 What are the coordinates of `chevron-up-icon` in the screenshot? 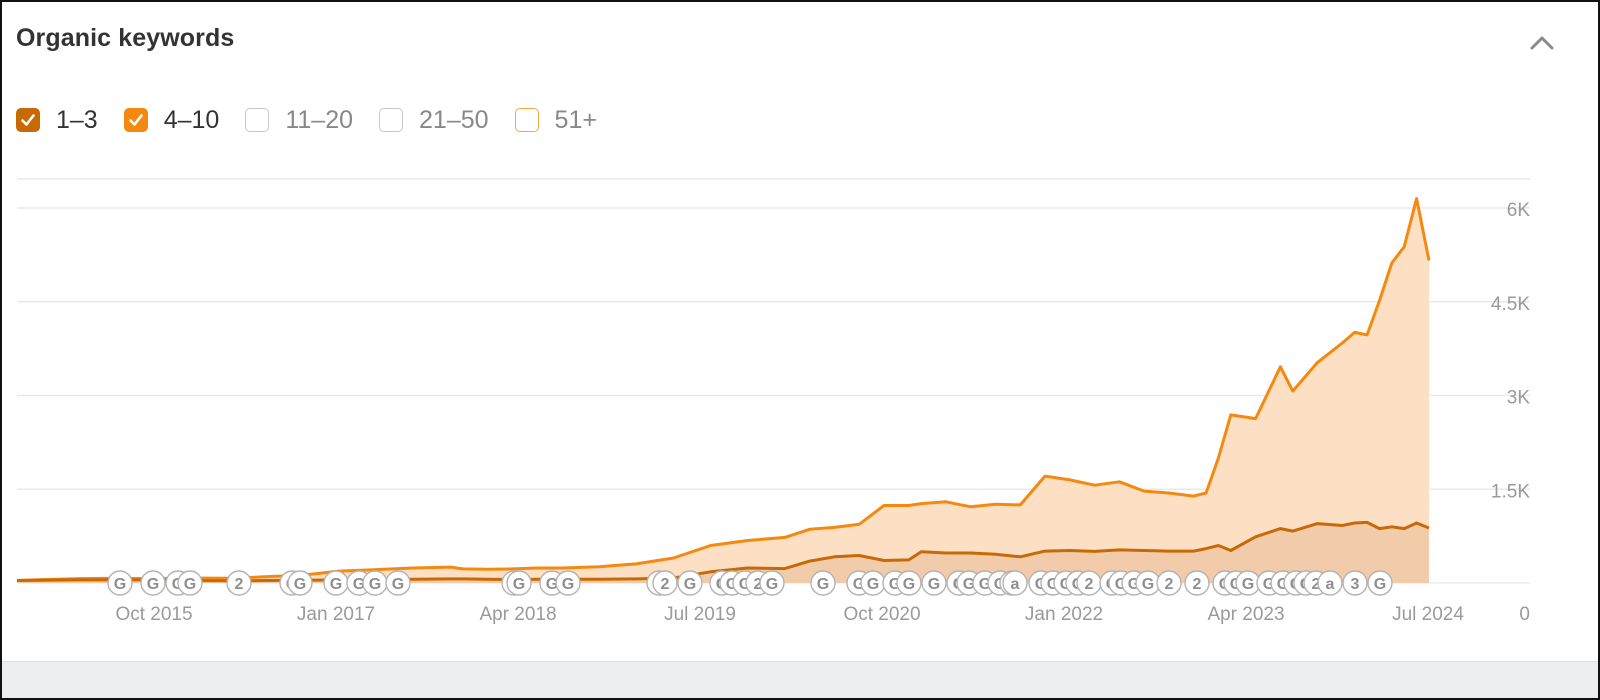 It's located at (1542, 43).